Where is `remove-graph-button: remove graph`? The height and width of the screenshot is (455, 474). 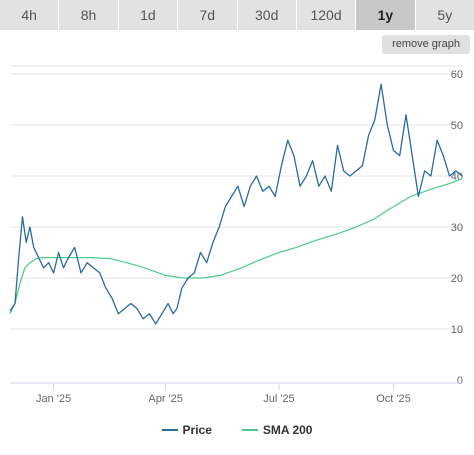
remove-graph-button: remove graph is located at coordinates (426, 44).